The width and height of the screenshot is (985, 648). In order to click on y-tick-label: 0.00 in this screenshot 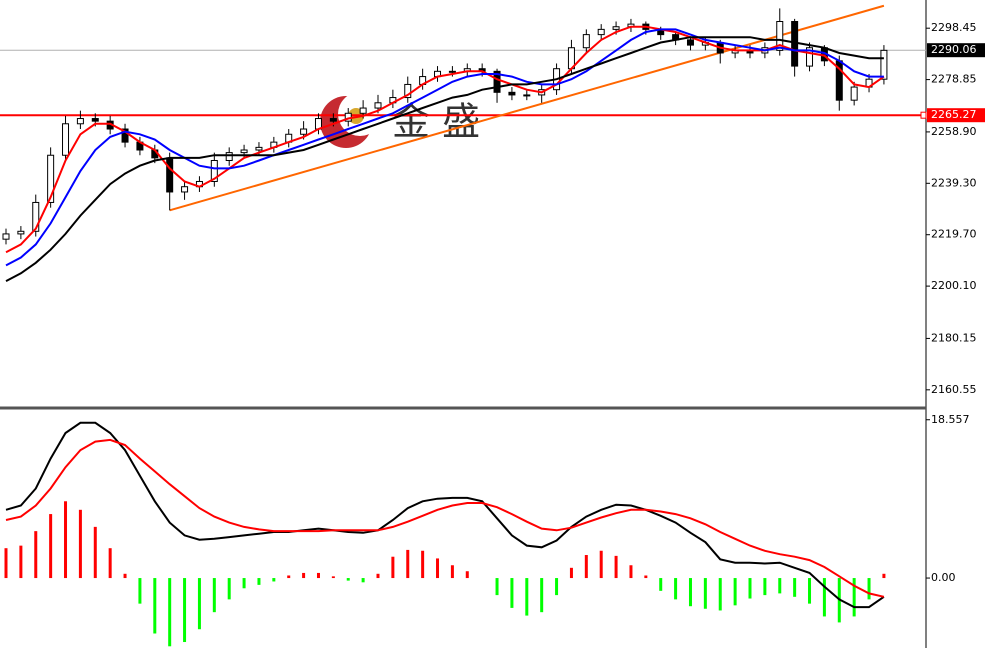, I will do `click(943, 577)`.